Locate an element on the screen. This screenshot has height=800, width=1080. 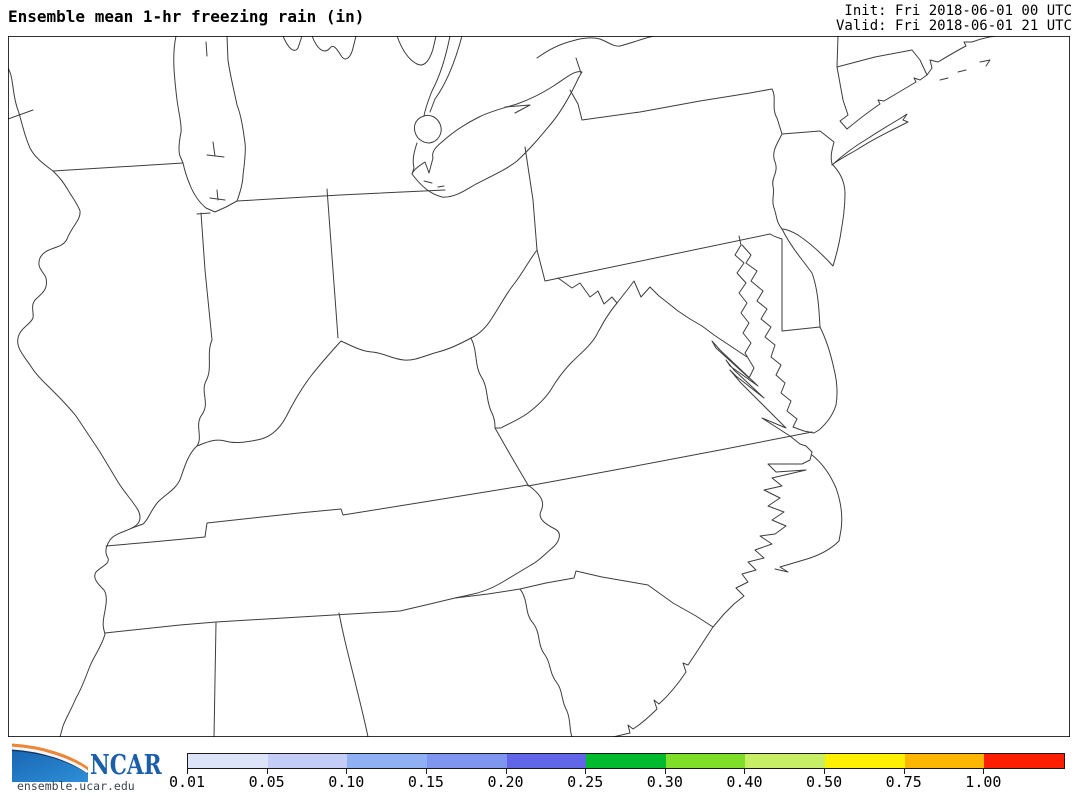
ensemble-url: ensemble.ucar.edu is located at coordinates (76, 786).